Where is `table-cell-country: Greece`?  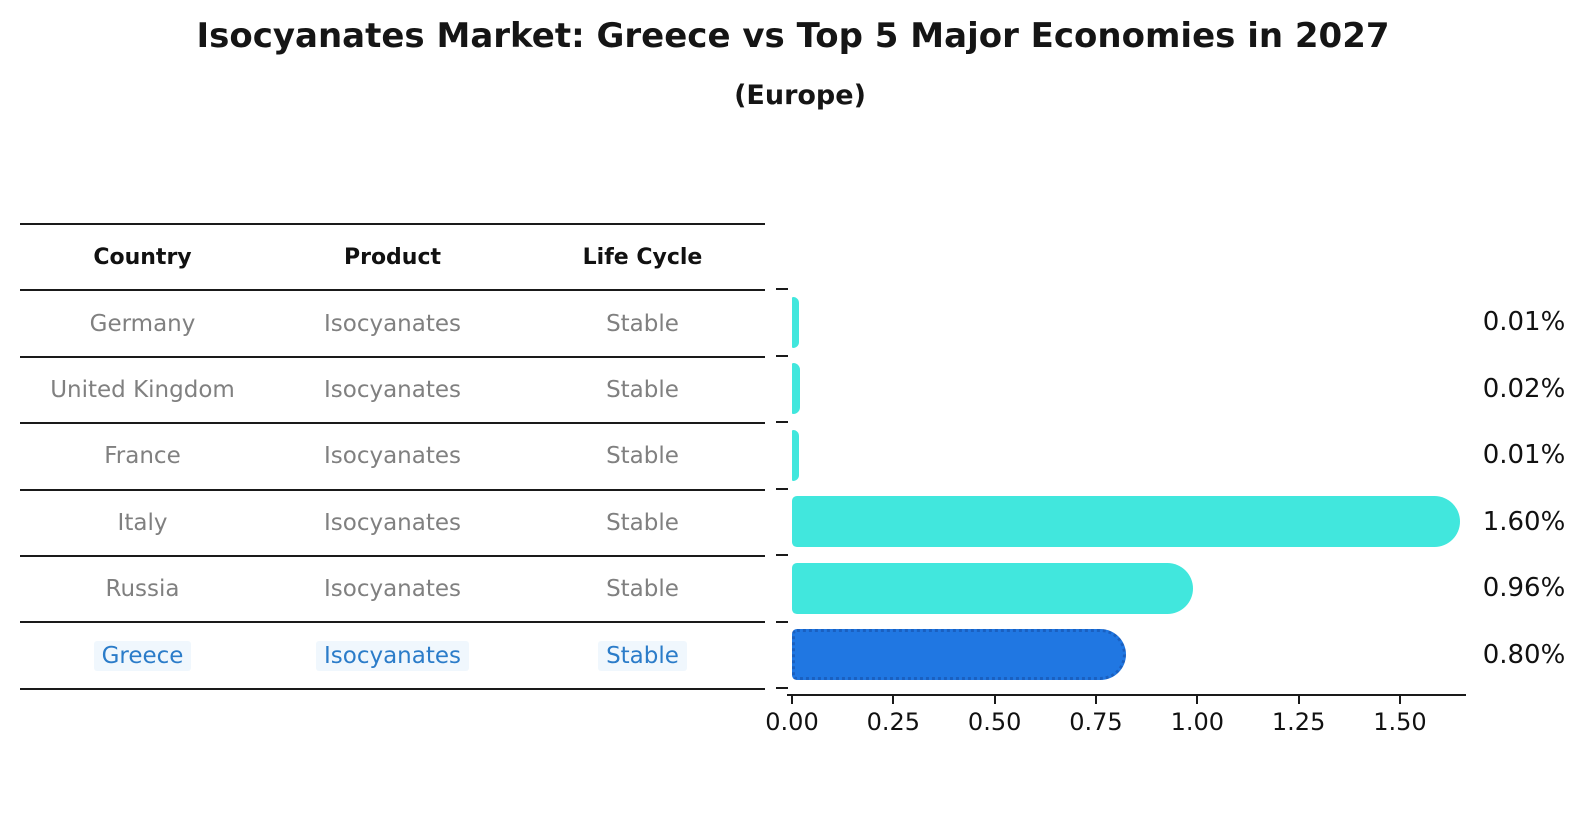 table-cell-country: Greece is located at coordinates (142, 655).